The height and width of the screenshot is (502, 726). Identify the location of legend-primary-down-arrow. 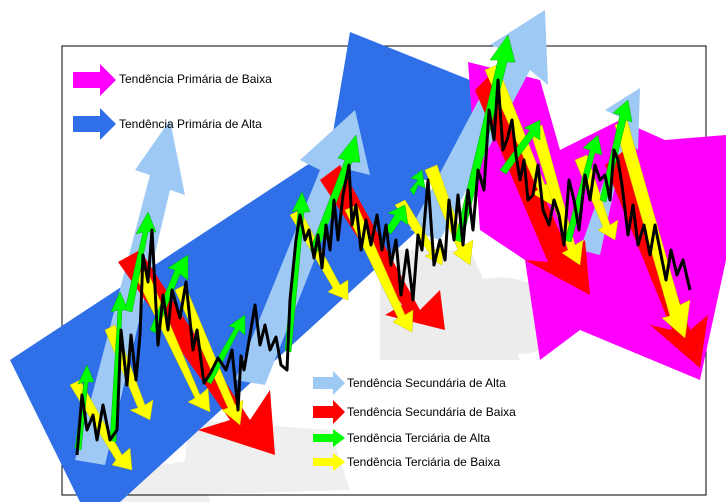
(94, 80).